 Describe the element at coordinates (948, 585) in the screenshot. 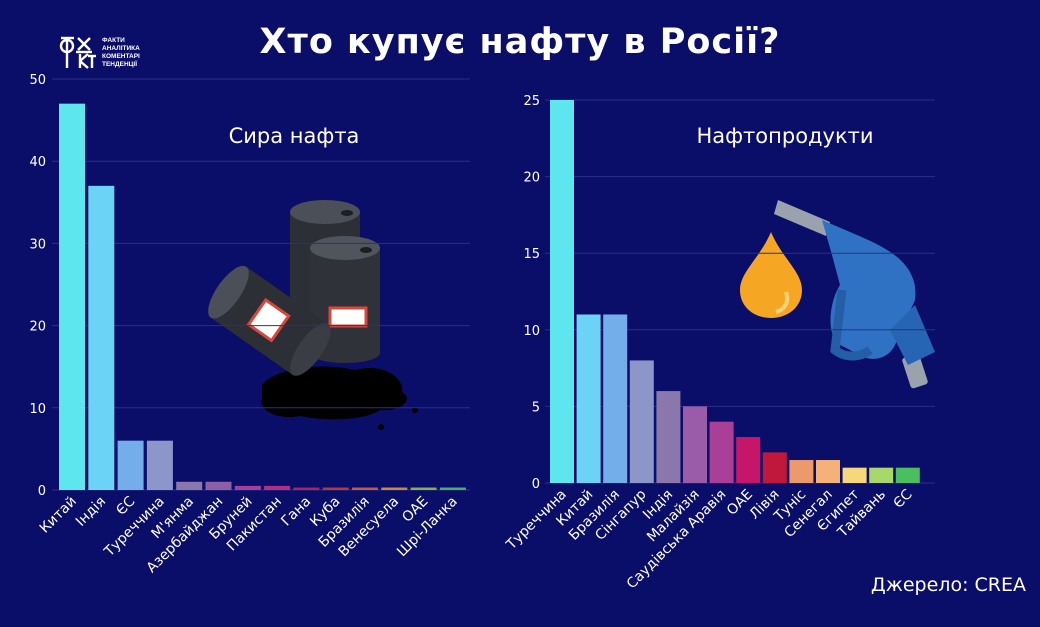

I see `source-note: Джерело: CREA` at that location.